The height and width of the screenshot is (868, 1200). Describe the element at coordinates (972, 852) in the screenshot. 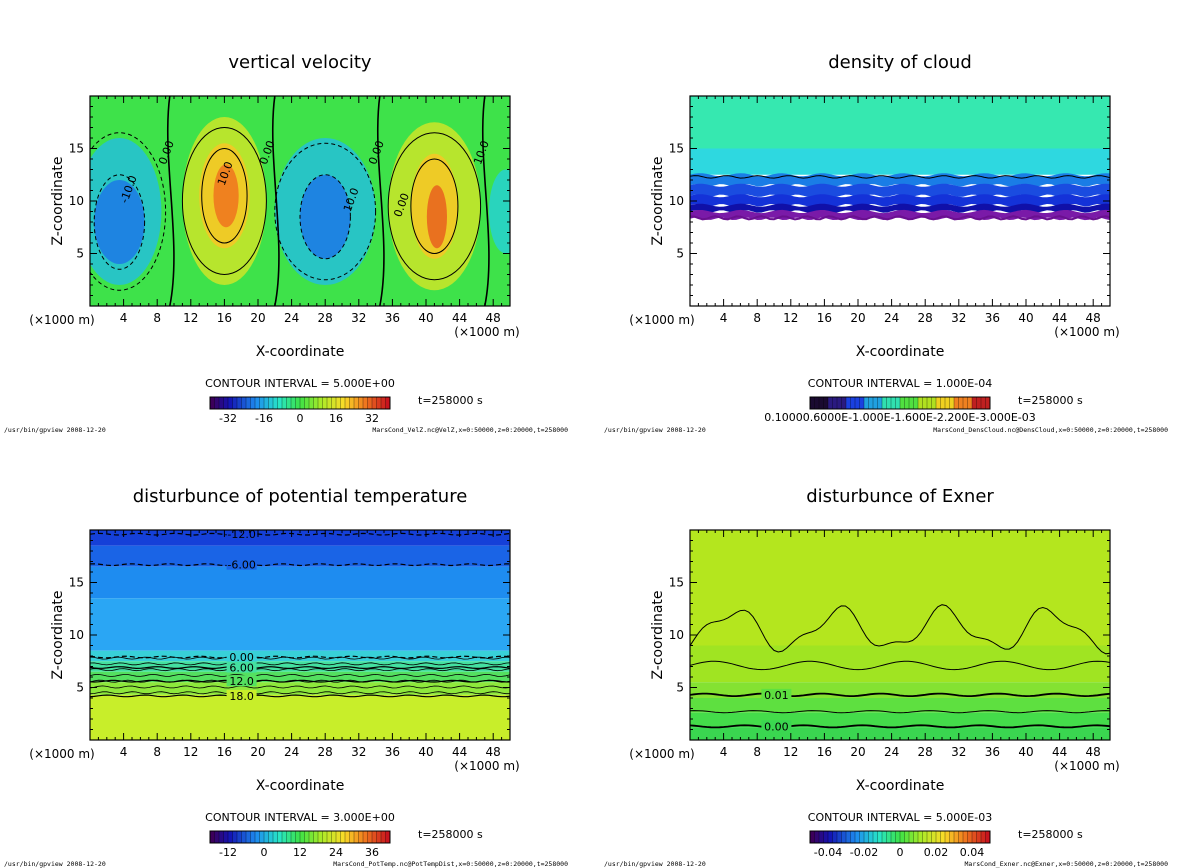

I see `colorbar-tick-label: 0.04` at that location.